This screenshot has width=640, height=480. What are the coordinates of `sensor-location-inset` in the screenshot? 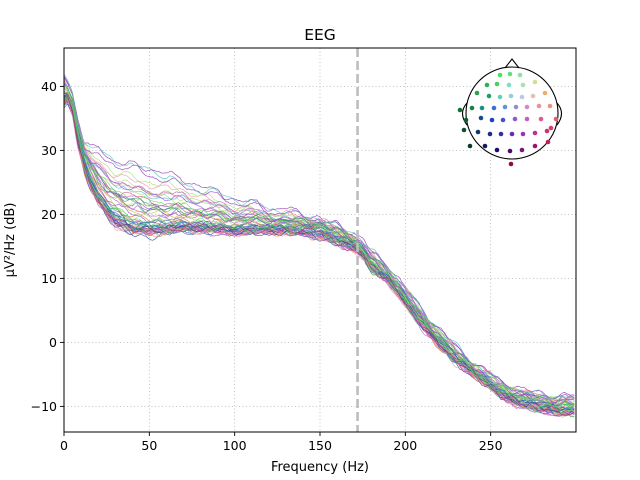 It's located at (510, 112).